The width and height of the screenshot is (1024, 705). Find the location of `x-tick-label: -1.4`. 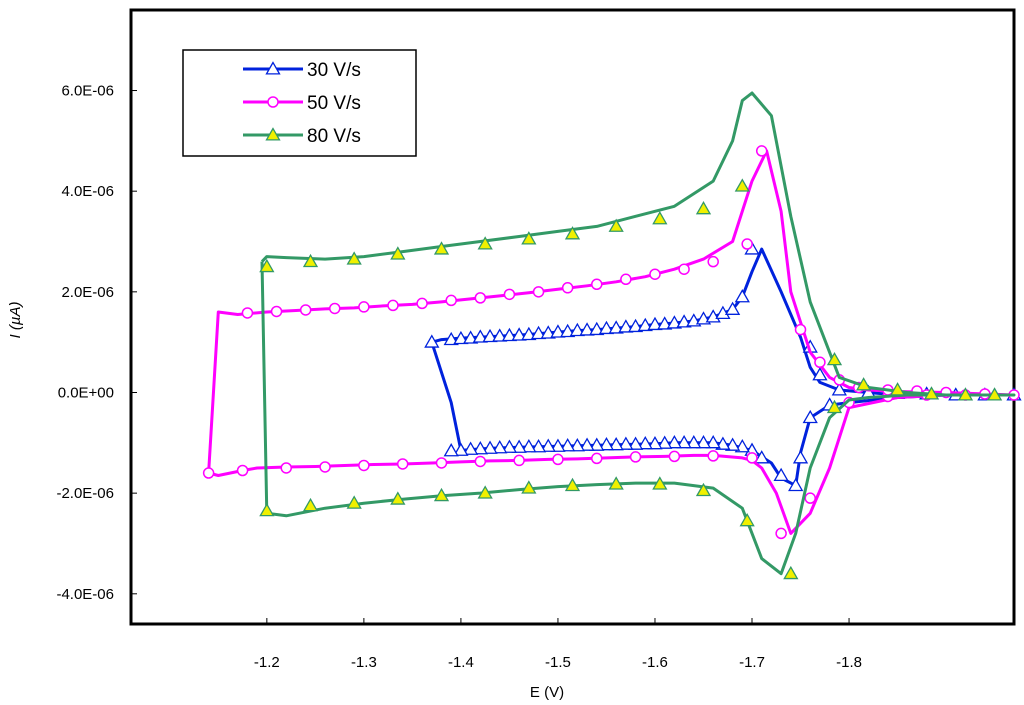

x-tick-label: -1.4 is located at coordinates (461, 662).